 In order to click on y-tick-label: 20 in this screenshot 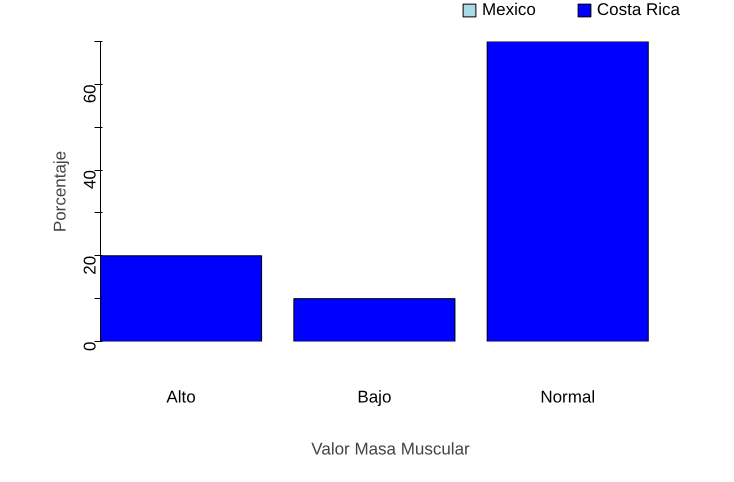, I will do `click(90, 265)`.